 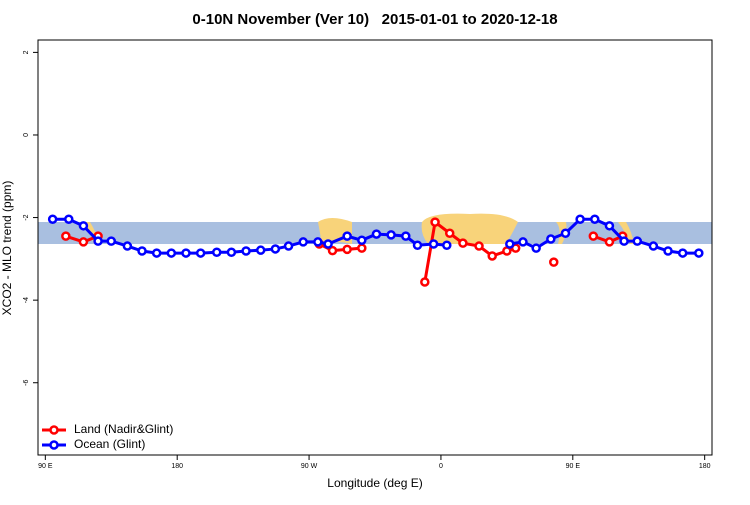 I want to click on y-tick-label: -2, so click(x=26, y=217).